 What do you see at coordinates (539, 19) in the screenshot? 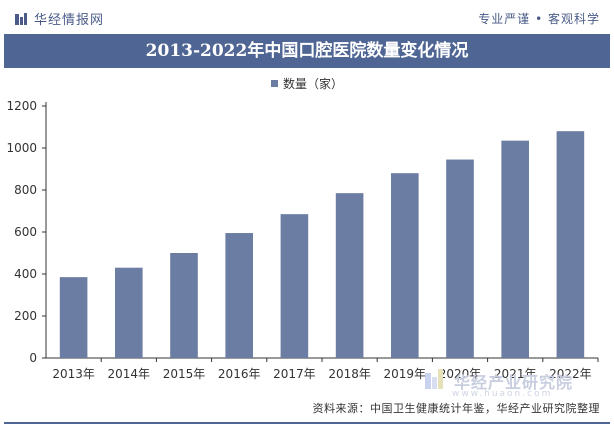
I see `header-slogan: 专业严谨 • 客观科学` at bounding box center [539, 19].